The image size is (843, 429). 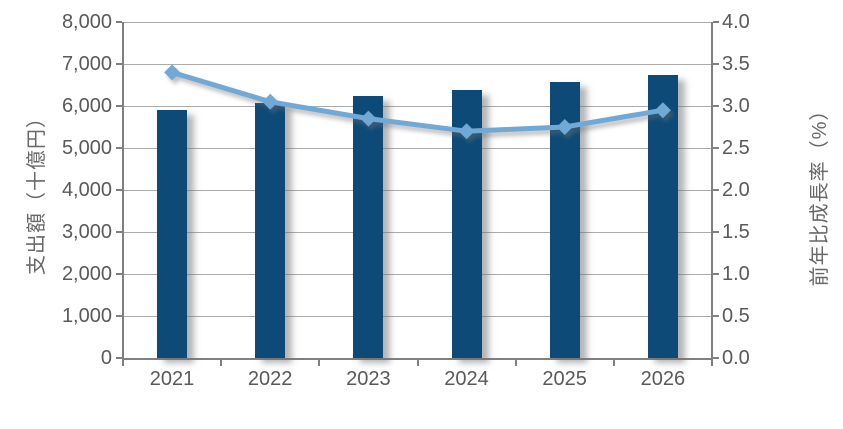 What do you see at coordinates (172, 234) in the screenshot?
I see `bar-2021` at bounding box center [172, 234].